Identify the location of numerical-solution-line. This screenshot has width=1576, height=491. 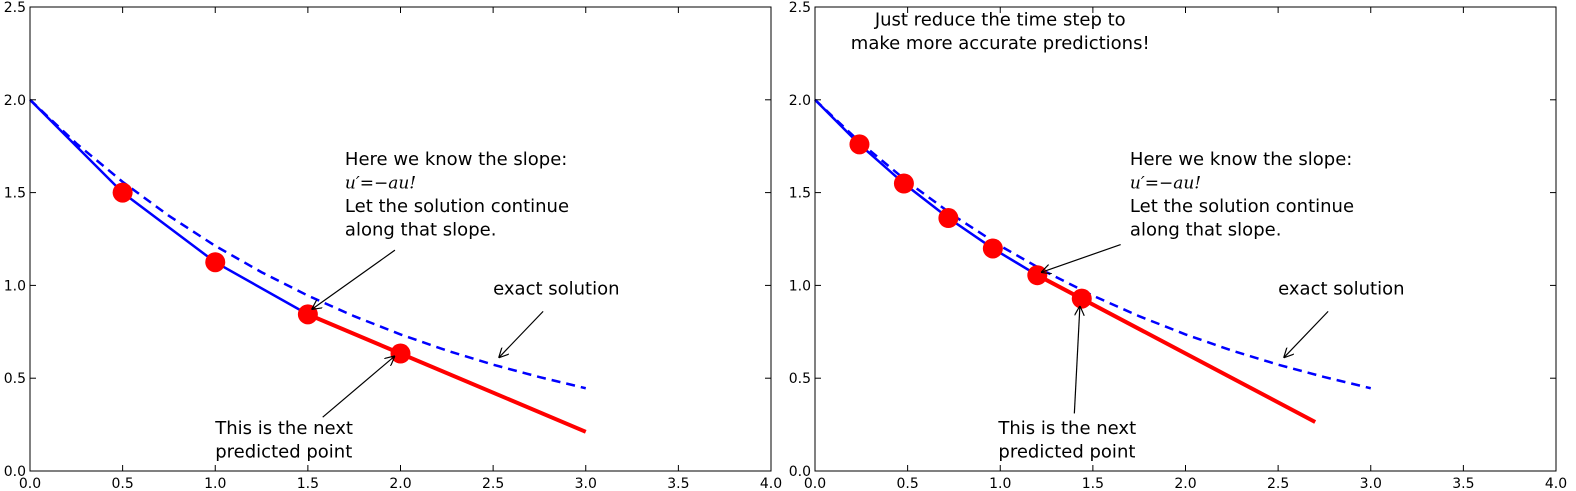
(169, 207).